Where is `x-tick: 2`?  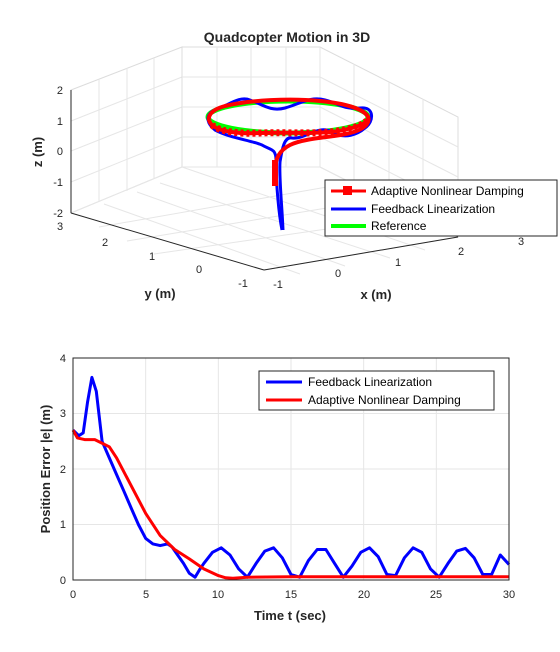 x-tick: 2 is located at coordinates (461, 252).